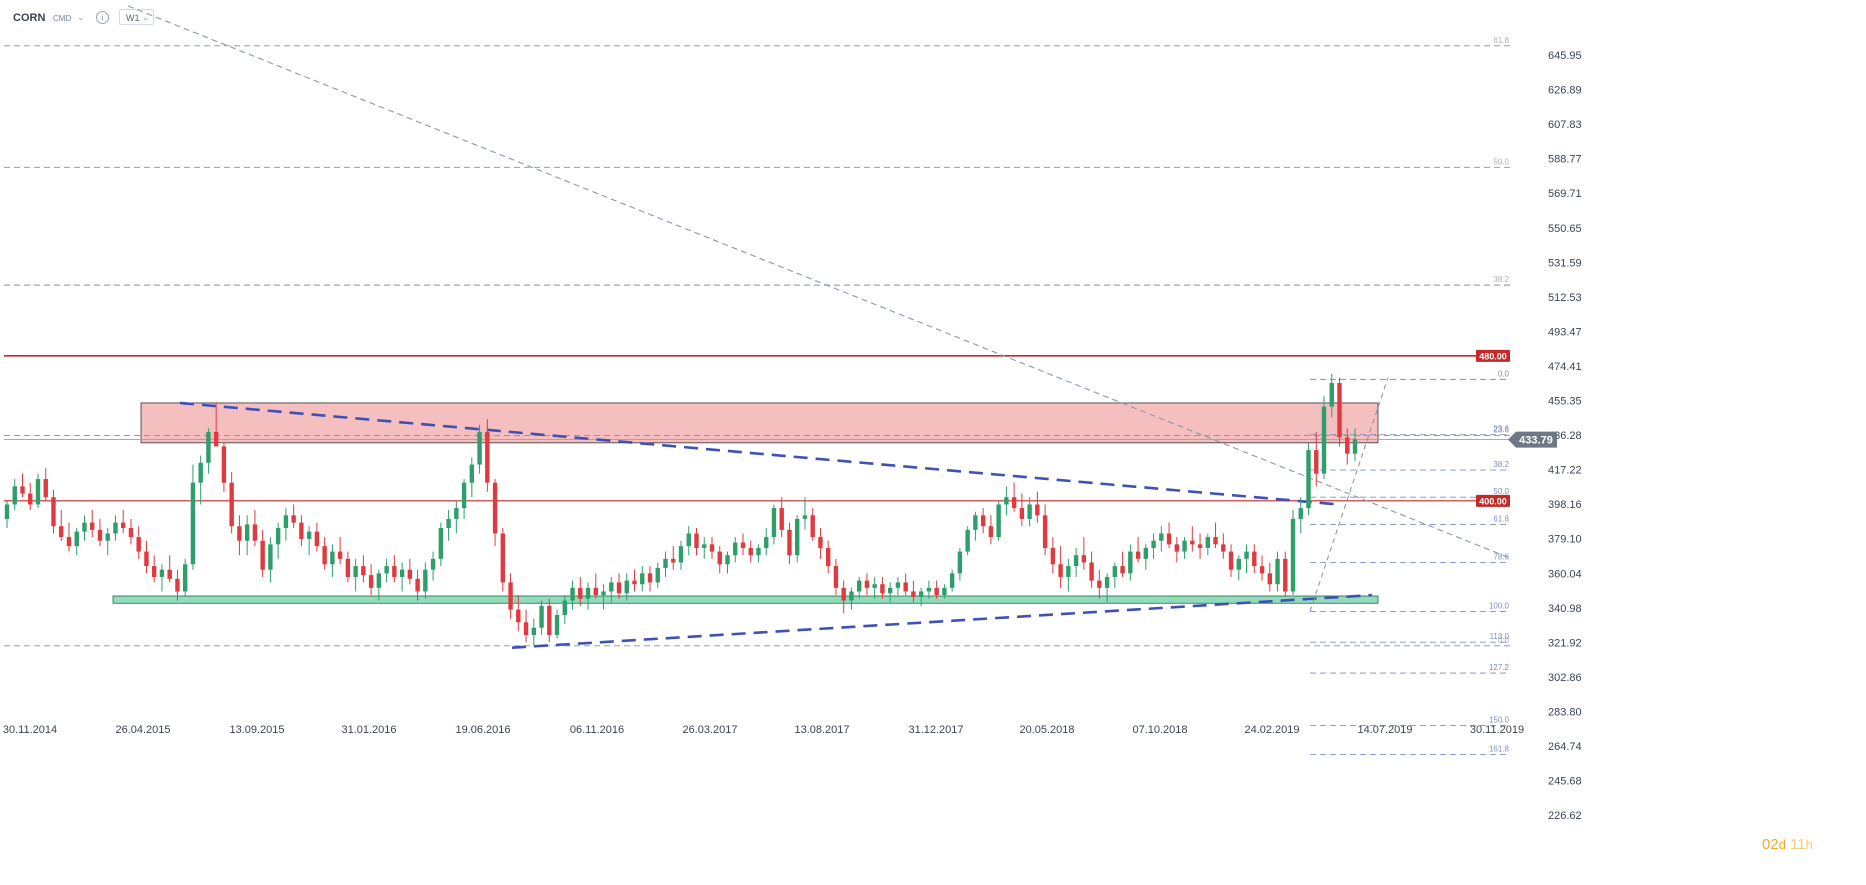  What do you see at coordinates (1798, 844) in the screenshot?
I see `timer-hours: 11` at bounding box center [1798, 844].